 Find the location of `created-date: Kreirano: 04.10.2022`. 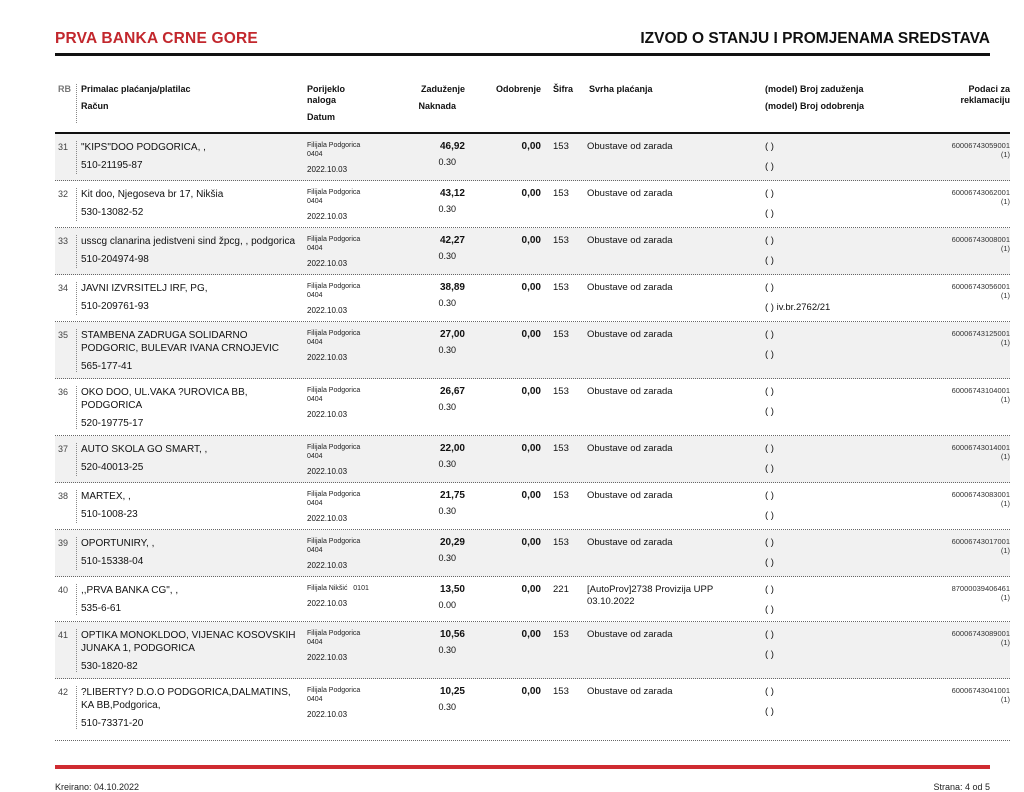

created-date: Kreirano: 04.10.2022 is located at coordinates (97, 787).